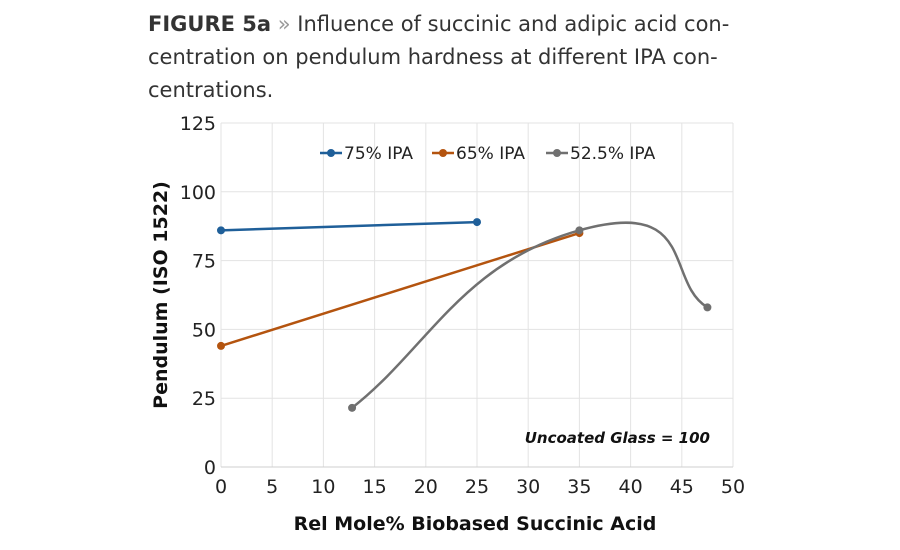 The image size is (900, 550). What do you see at coordinates (477, 487) in the screenshot?
I see `x-tick-label: 25` at bounding box center [477, 487].